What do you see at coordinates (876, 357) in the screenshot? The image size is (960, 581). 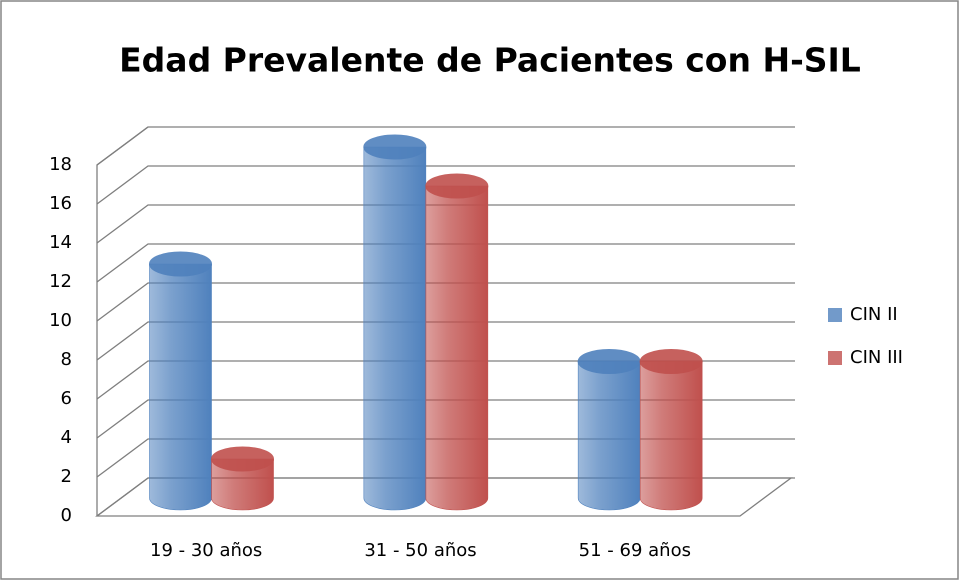 I see `legend-label: CIN III` at bounding box center [876, 357].